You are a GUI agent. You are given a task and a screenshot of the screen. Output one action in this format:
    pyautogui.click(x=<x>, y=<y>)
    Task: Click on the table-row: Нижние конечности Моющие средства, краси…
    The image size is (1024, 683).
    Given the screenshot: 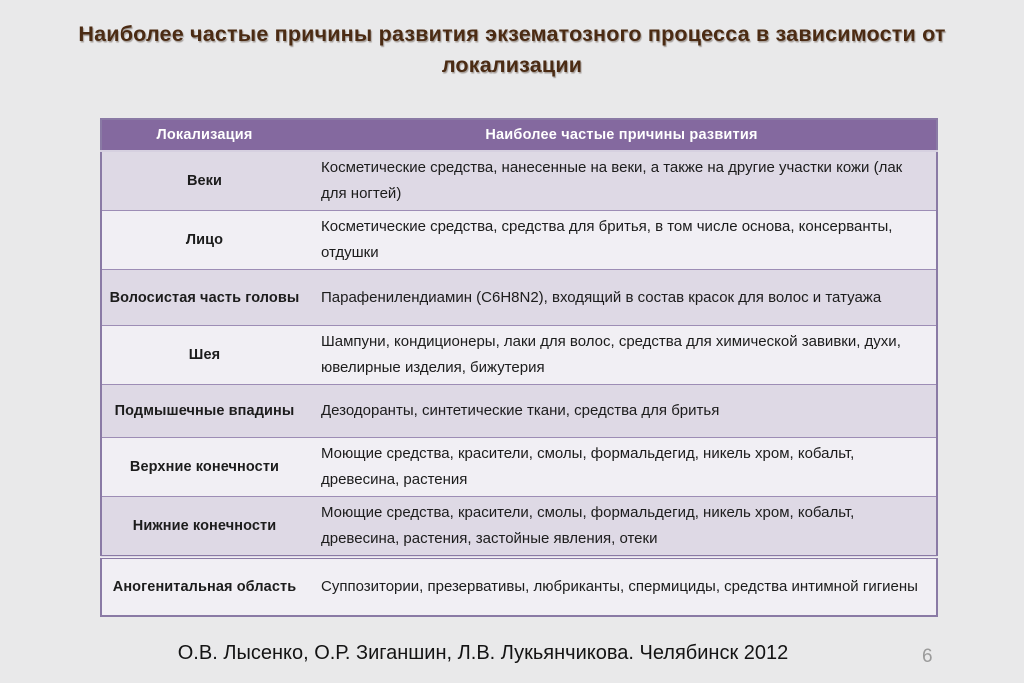 What is the action you would take?
    pyautogui.click(x=519, y=526)
    